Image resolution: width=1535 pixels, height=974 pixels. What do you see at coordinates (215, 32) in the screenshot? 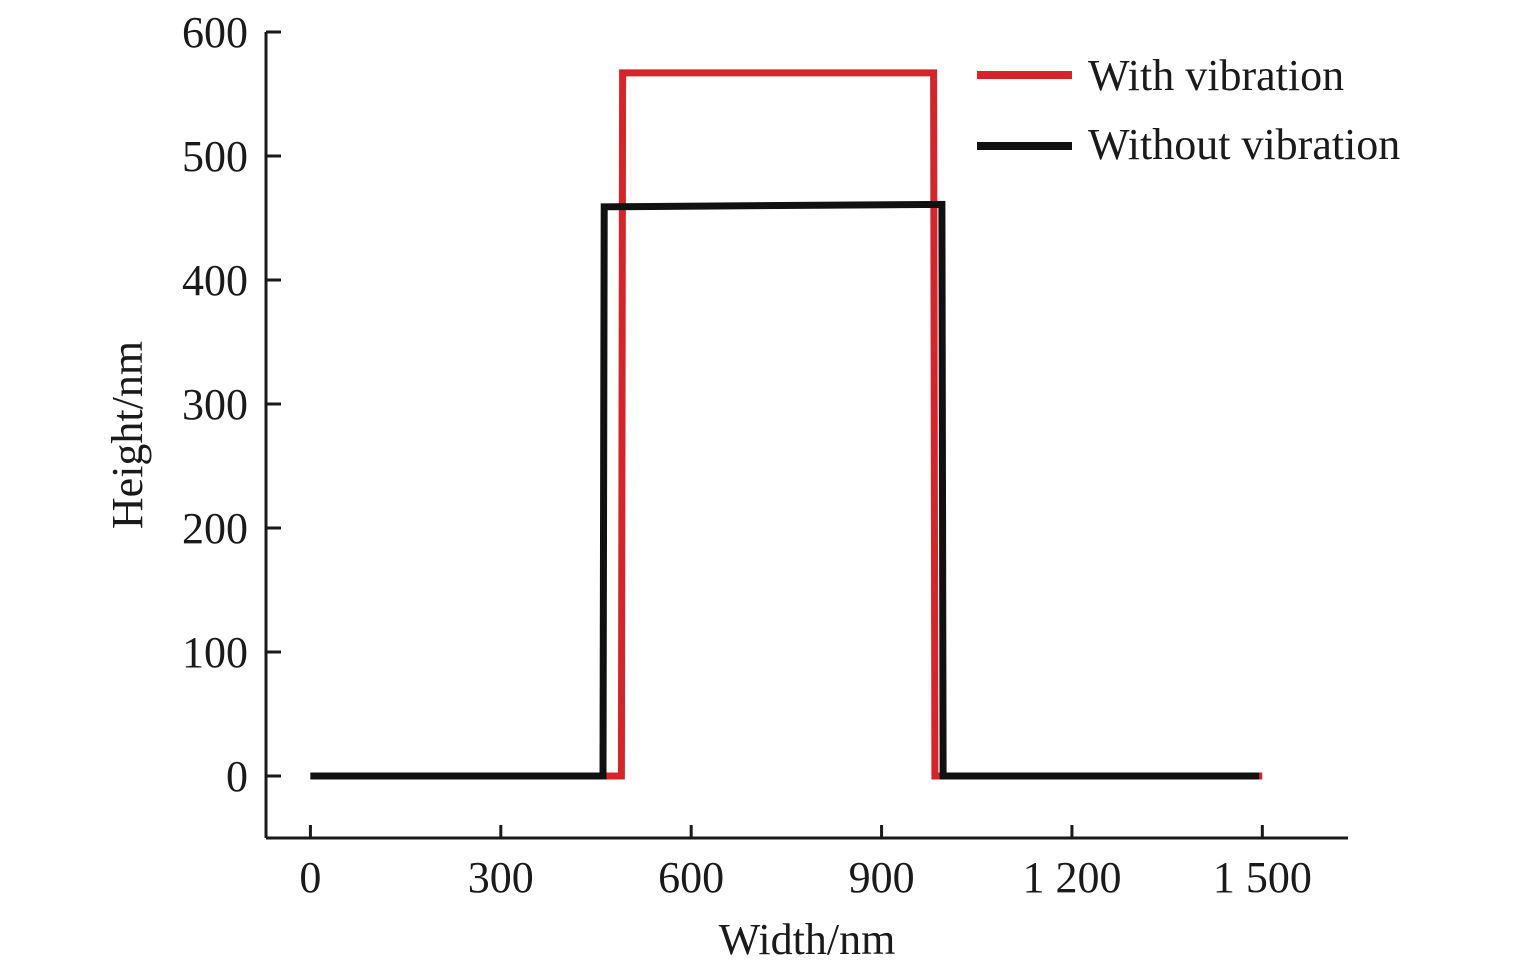
I see `y-tick-label: 600` at bounding box center [215, 32].